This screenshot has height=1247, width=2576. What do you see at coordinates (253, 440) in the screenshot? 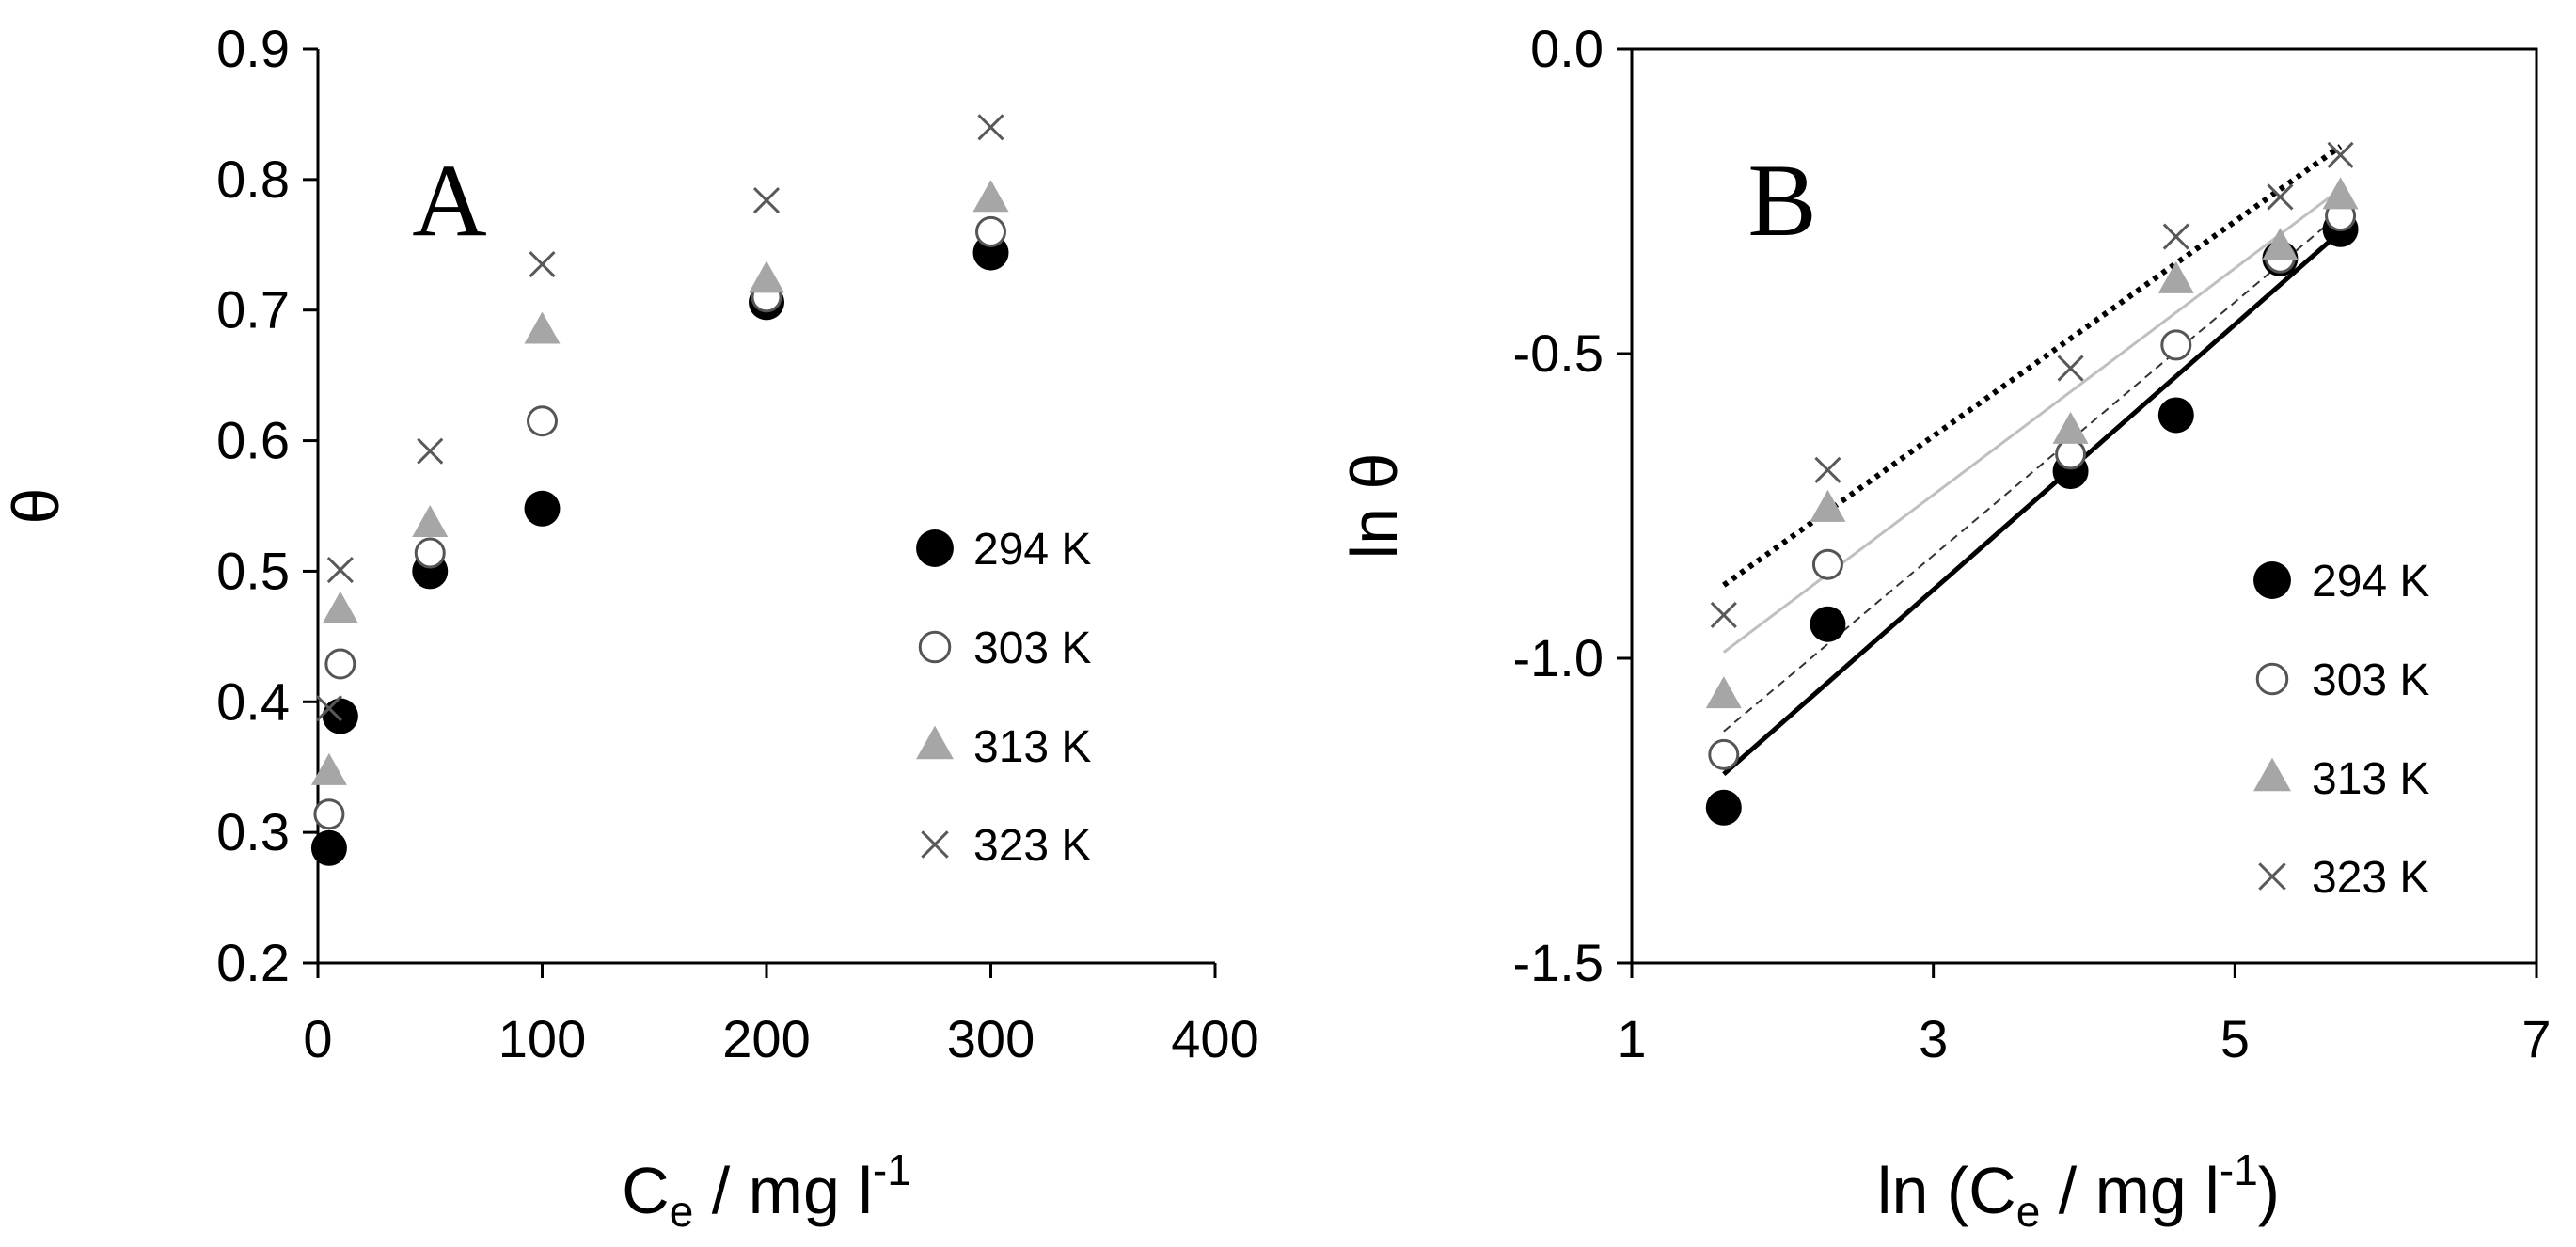
I see `panel-a-y-tick-label: 0.6` at bounding box center [253, 440].